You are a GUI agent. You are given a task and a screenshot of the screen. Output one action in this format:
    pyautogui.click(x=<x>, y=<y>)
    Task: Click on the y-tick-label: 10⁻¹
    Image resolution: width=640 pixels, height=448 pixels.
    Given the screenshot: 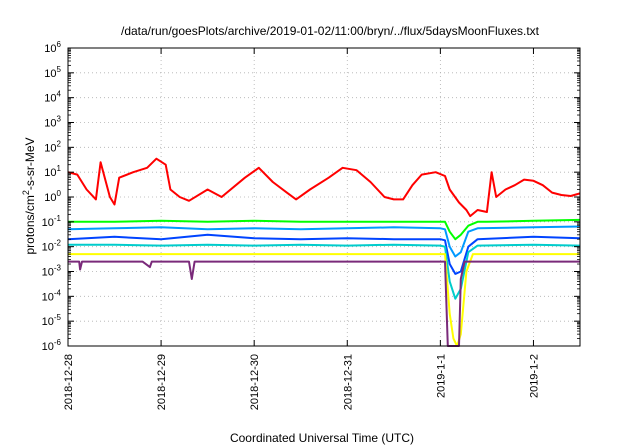 What is the action you would take?
    pyautogui.click(x=52, y=221)
    